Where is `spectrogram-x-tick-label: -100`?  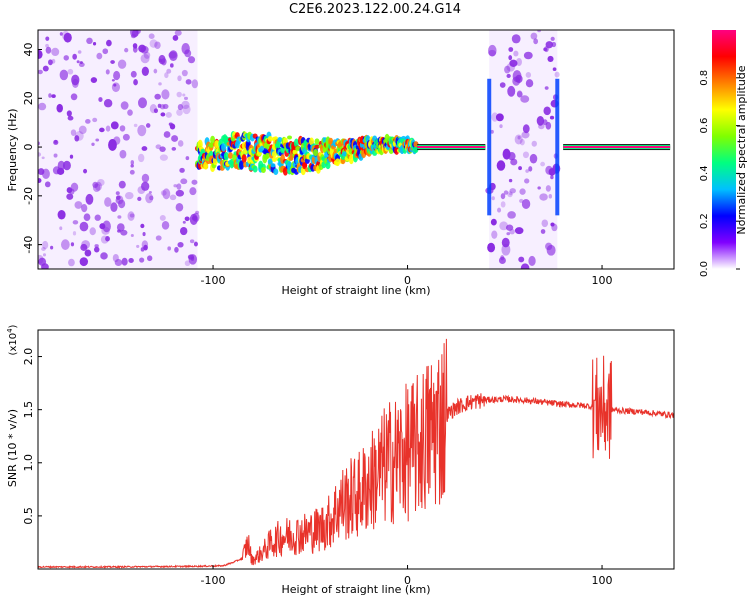 spectrogram-x-tick-label: -100 is located at coordinates (213, 280).